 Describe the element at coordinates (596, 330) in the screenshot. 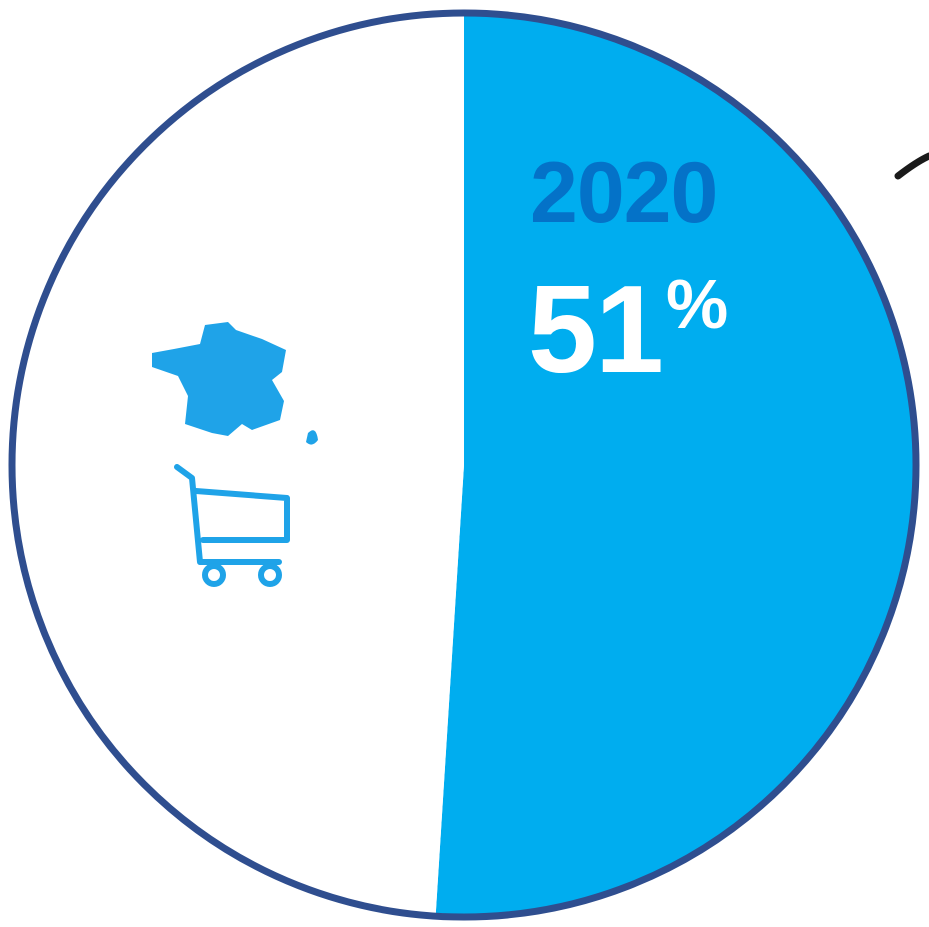

I see `percentage-value: 51` at that location.